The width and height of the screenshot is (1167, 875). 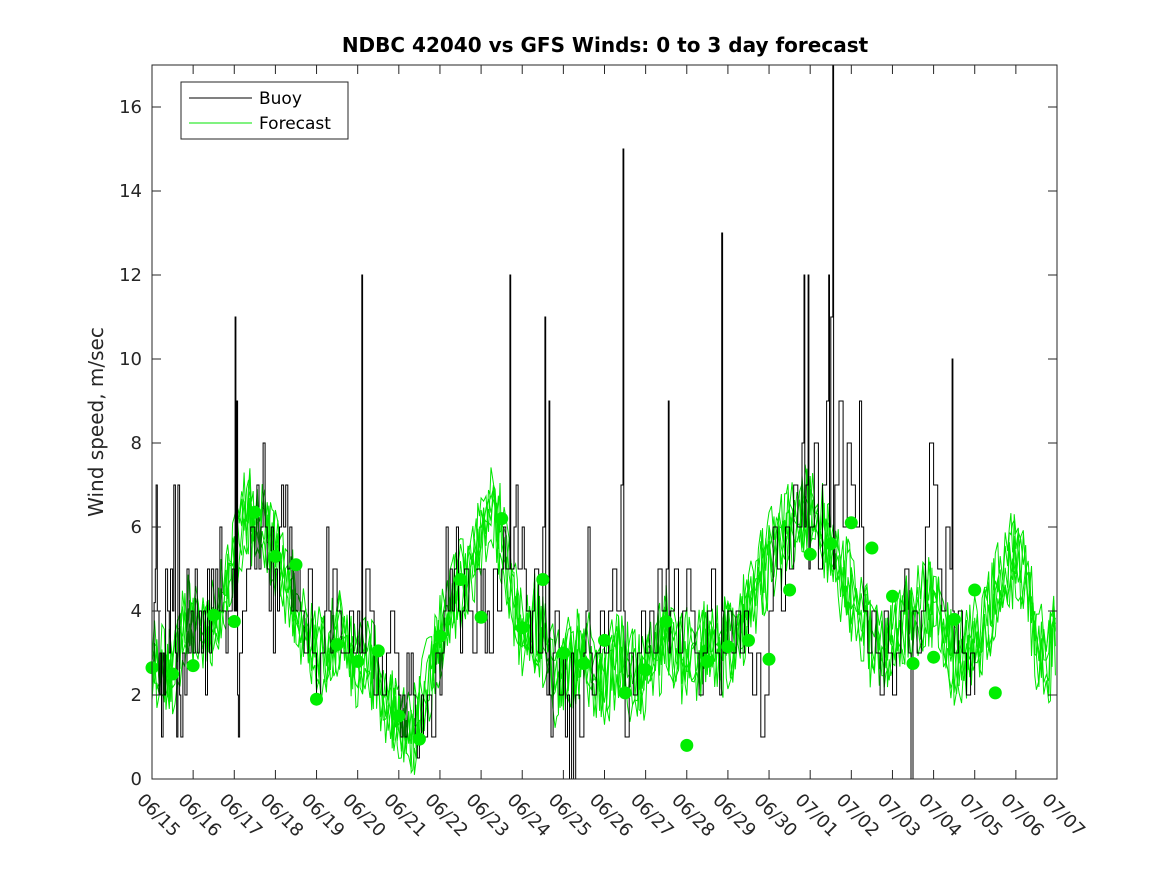 What do you see at coordinates (130, 107) in the screenshot?
I see `y-tick-label: 16` at bounding box center [130, 107].